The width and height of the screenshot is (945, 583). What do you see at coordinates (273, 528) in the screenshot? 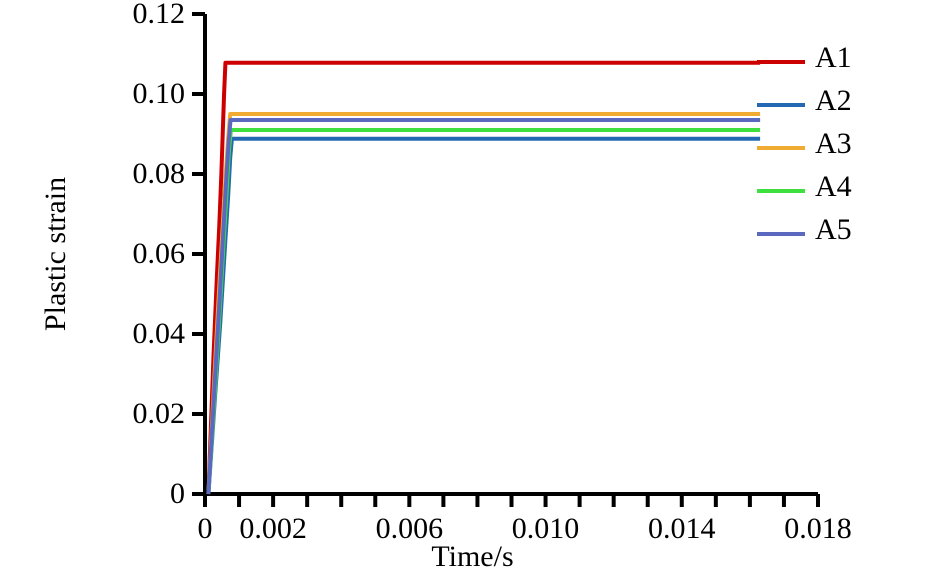
I see `x-tick-label: 0.002` at bounding box center [273, 528].